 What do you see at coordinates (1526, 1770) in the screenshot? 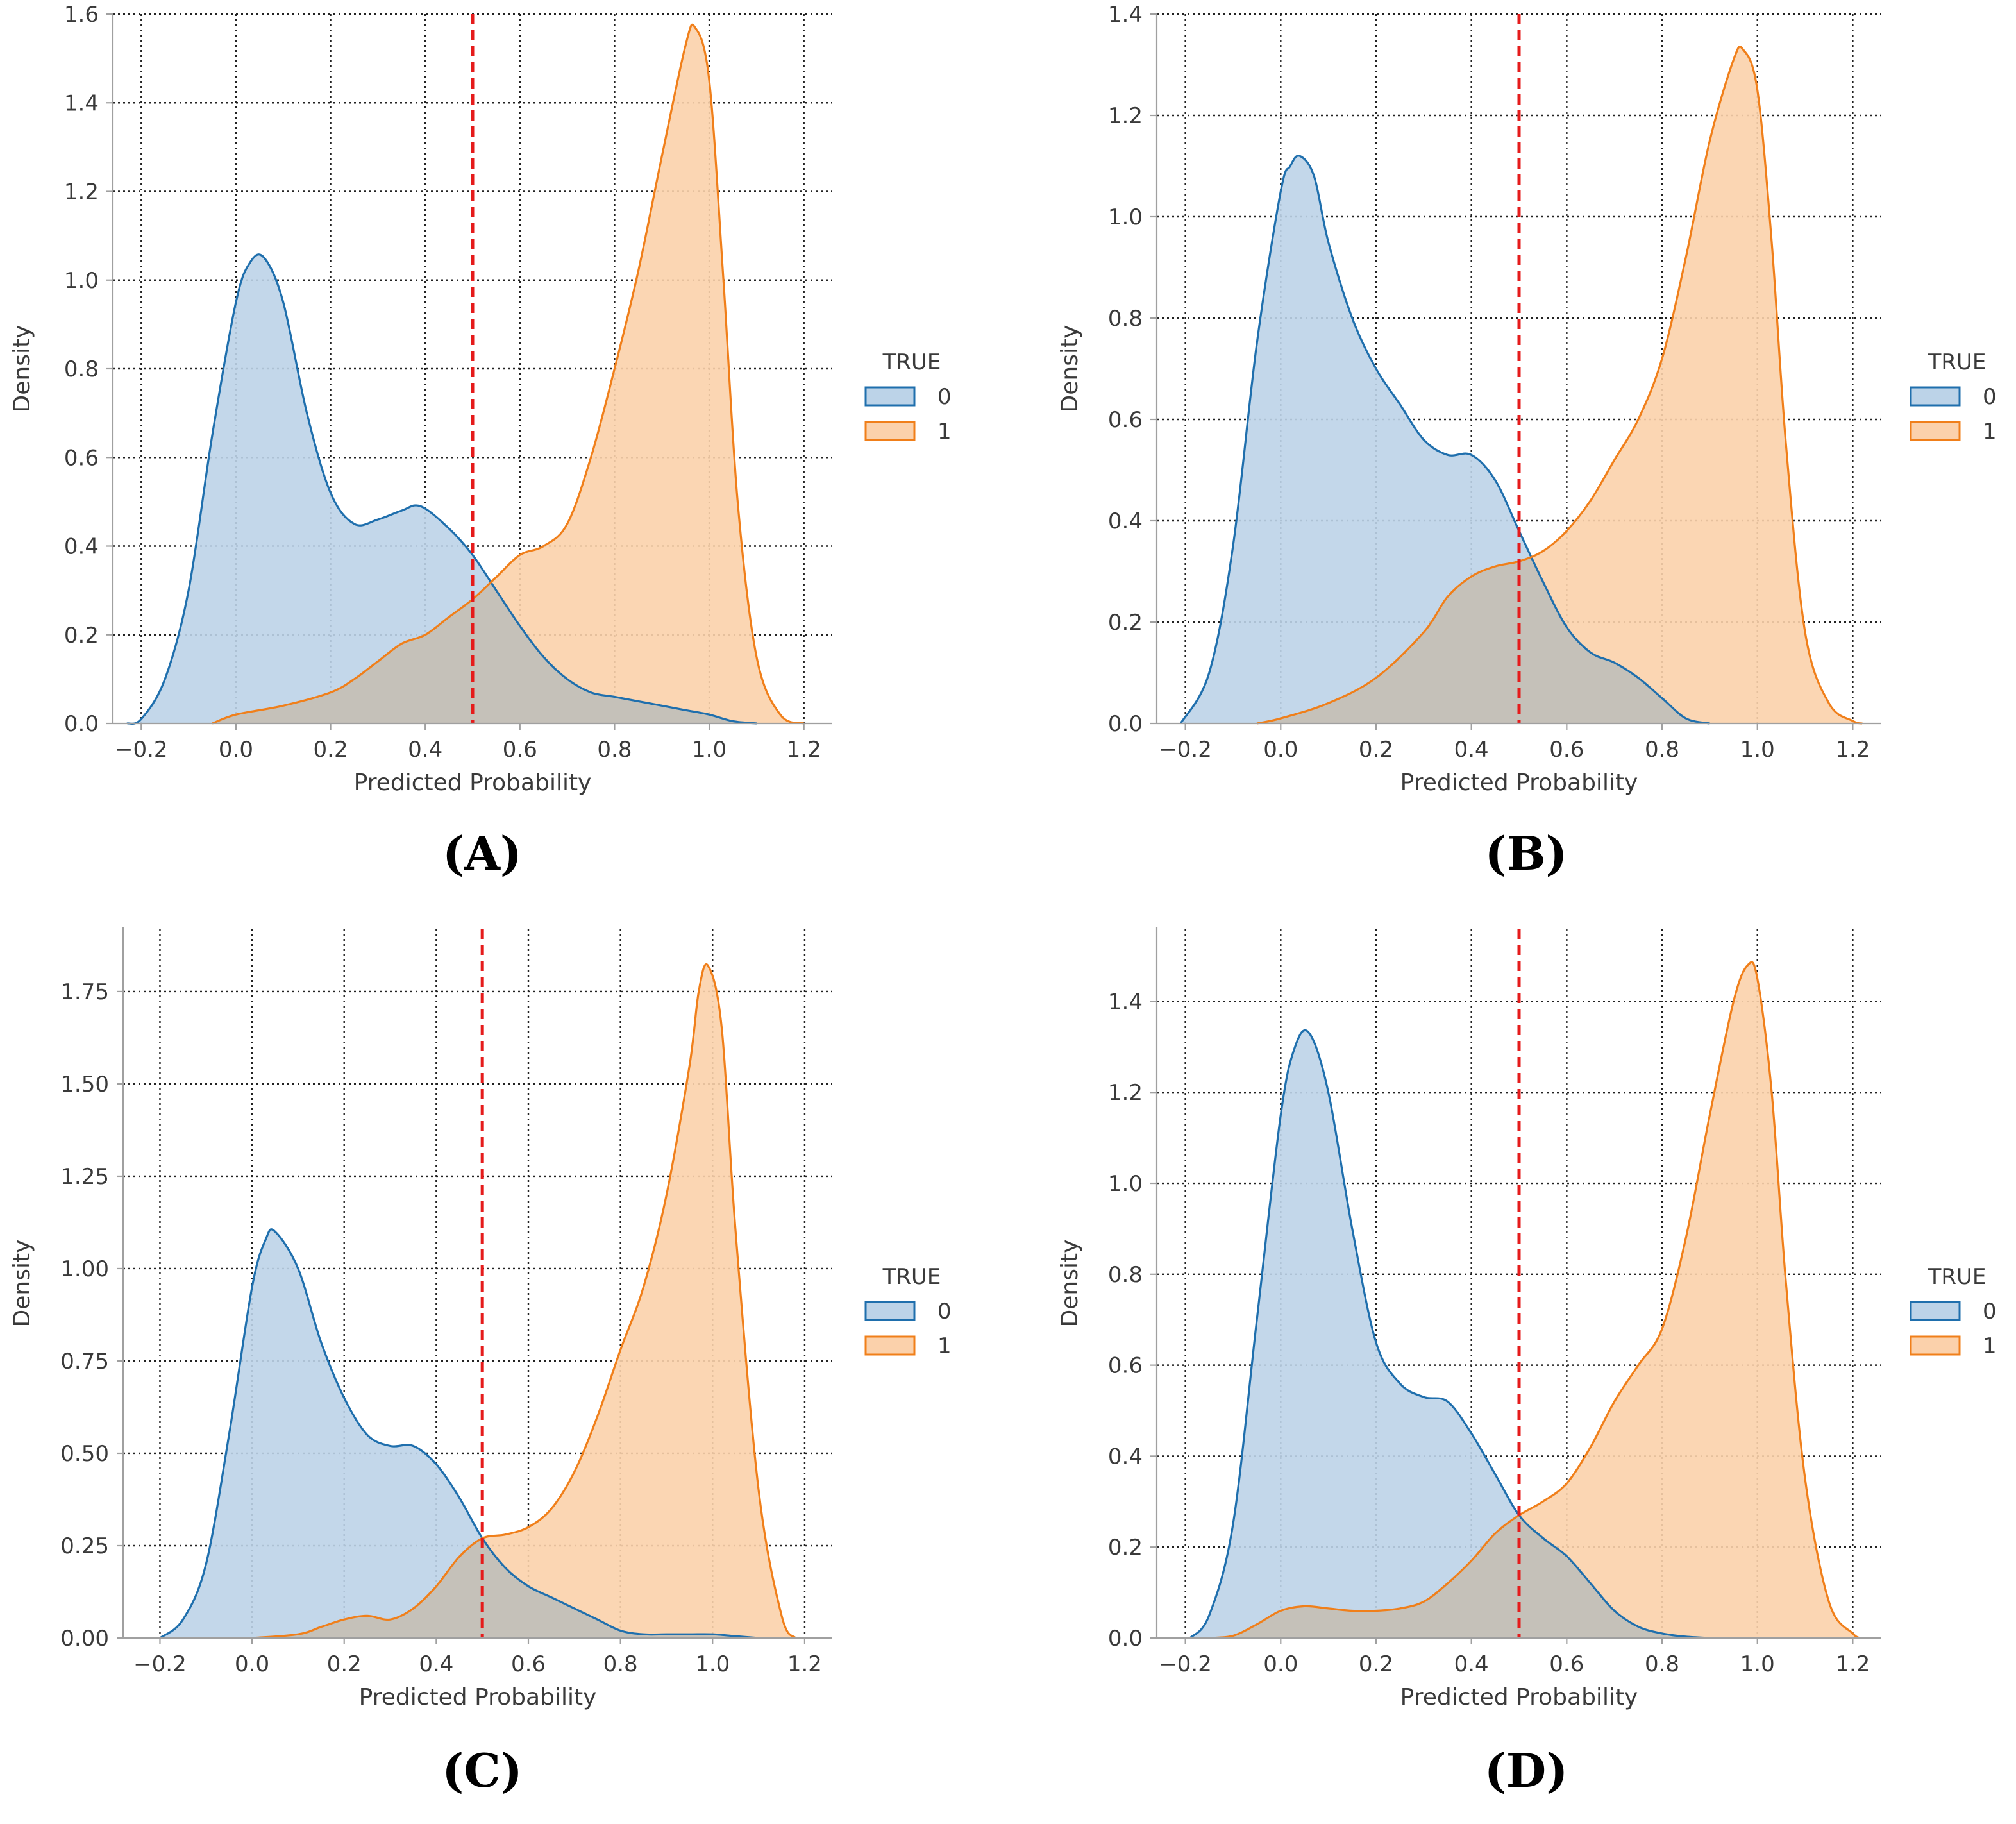
I see `panel-label: (D)` at bounding box center [1526, 1770].